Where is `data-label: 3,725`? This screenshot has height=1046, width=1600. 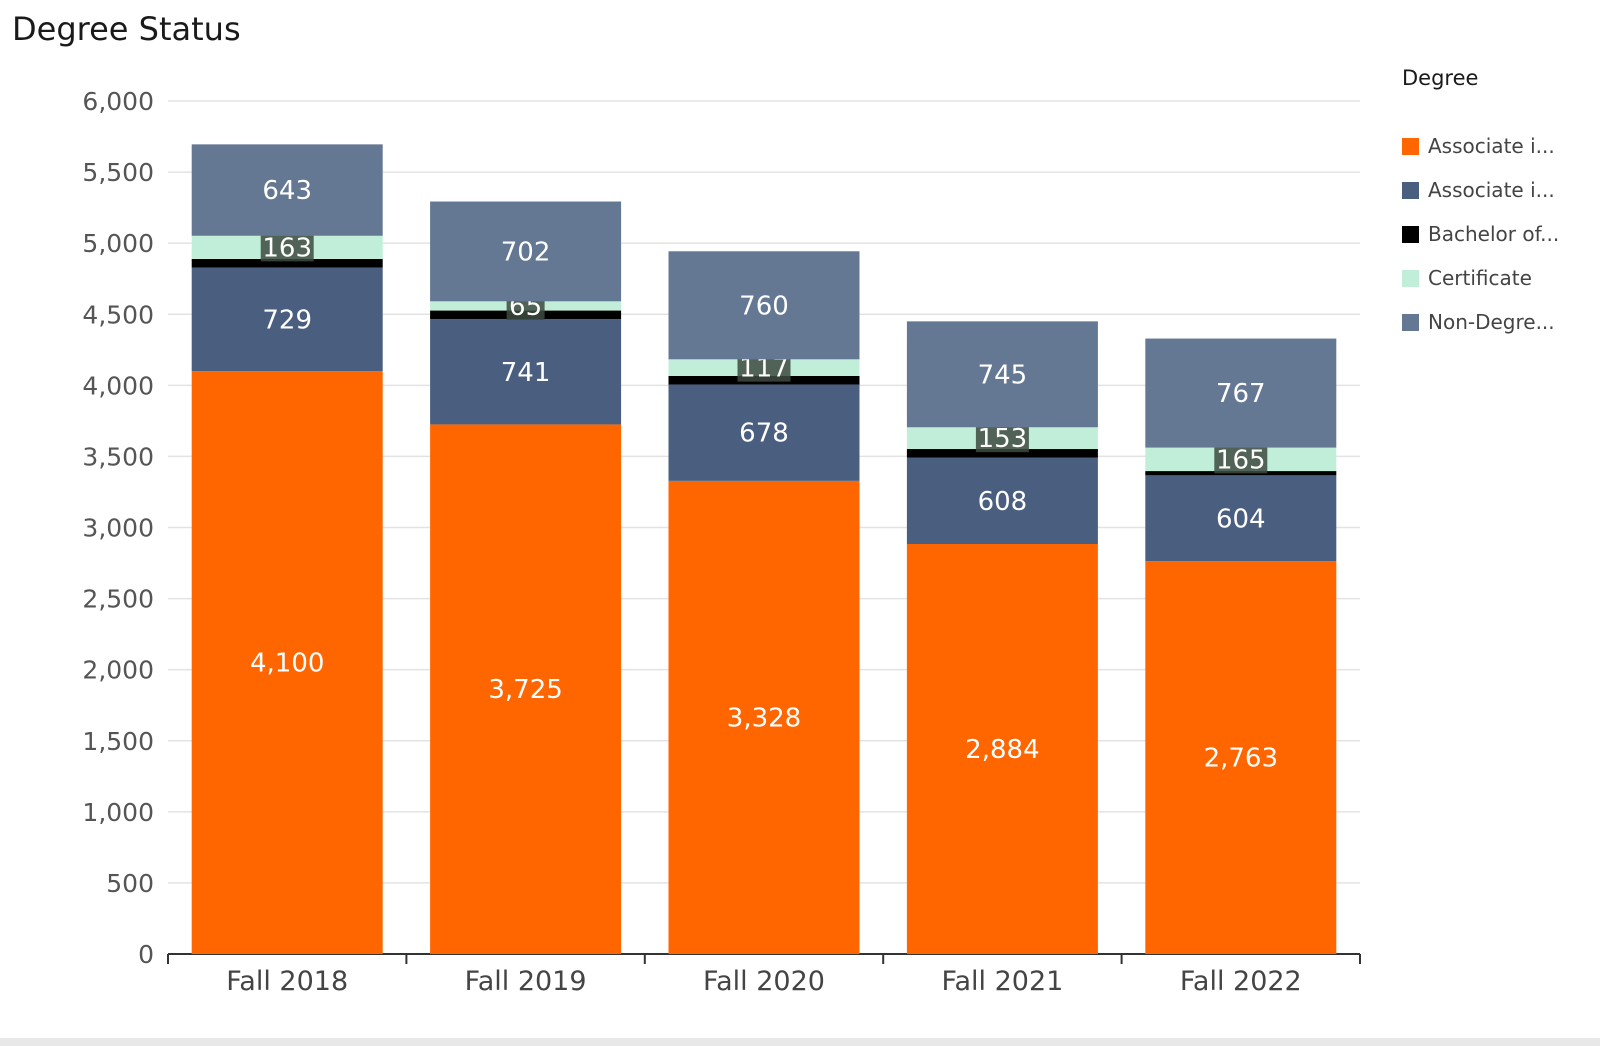
data-label: 3,725 is located at coordinates (525, 690).